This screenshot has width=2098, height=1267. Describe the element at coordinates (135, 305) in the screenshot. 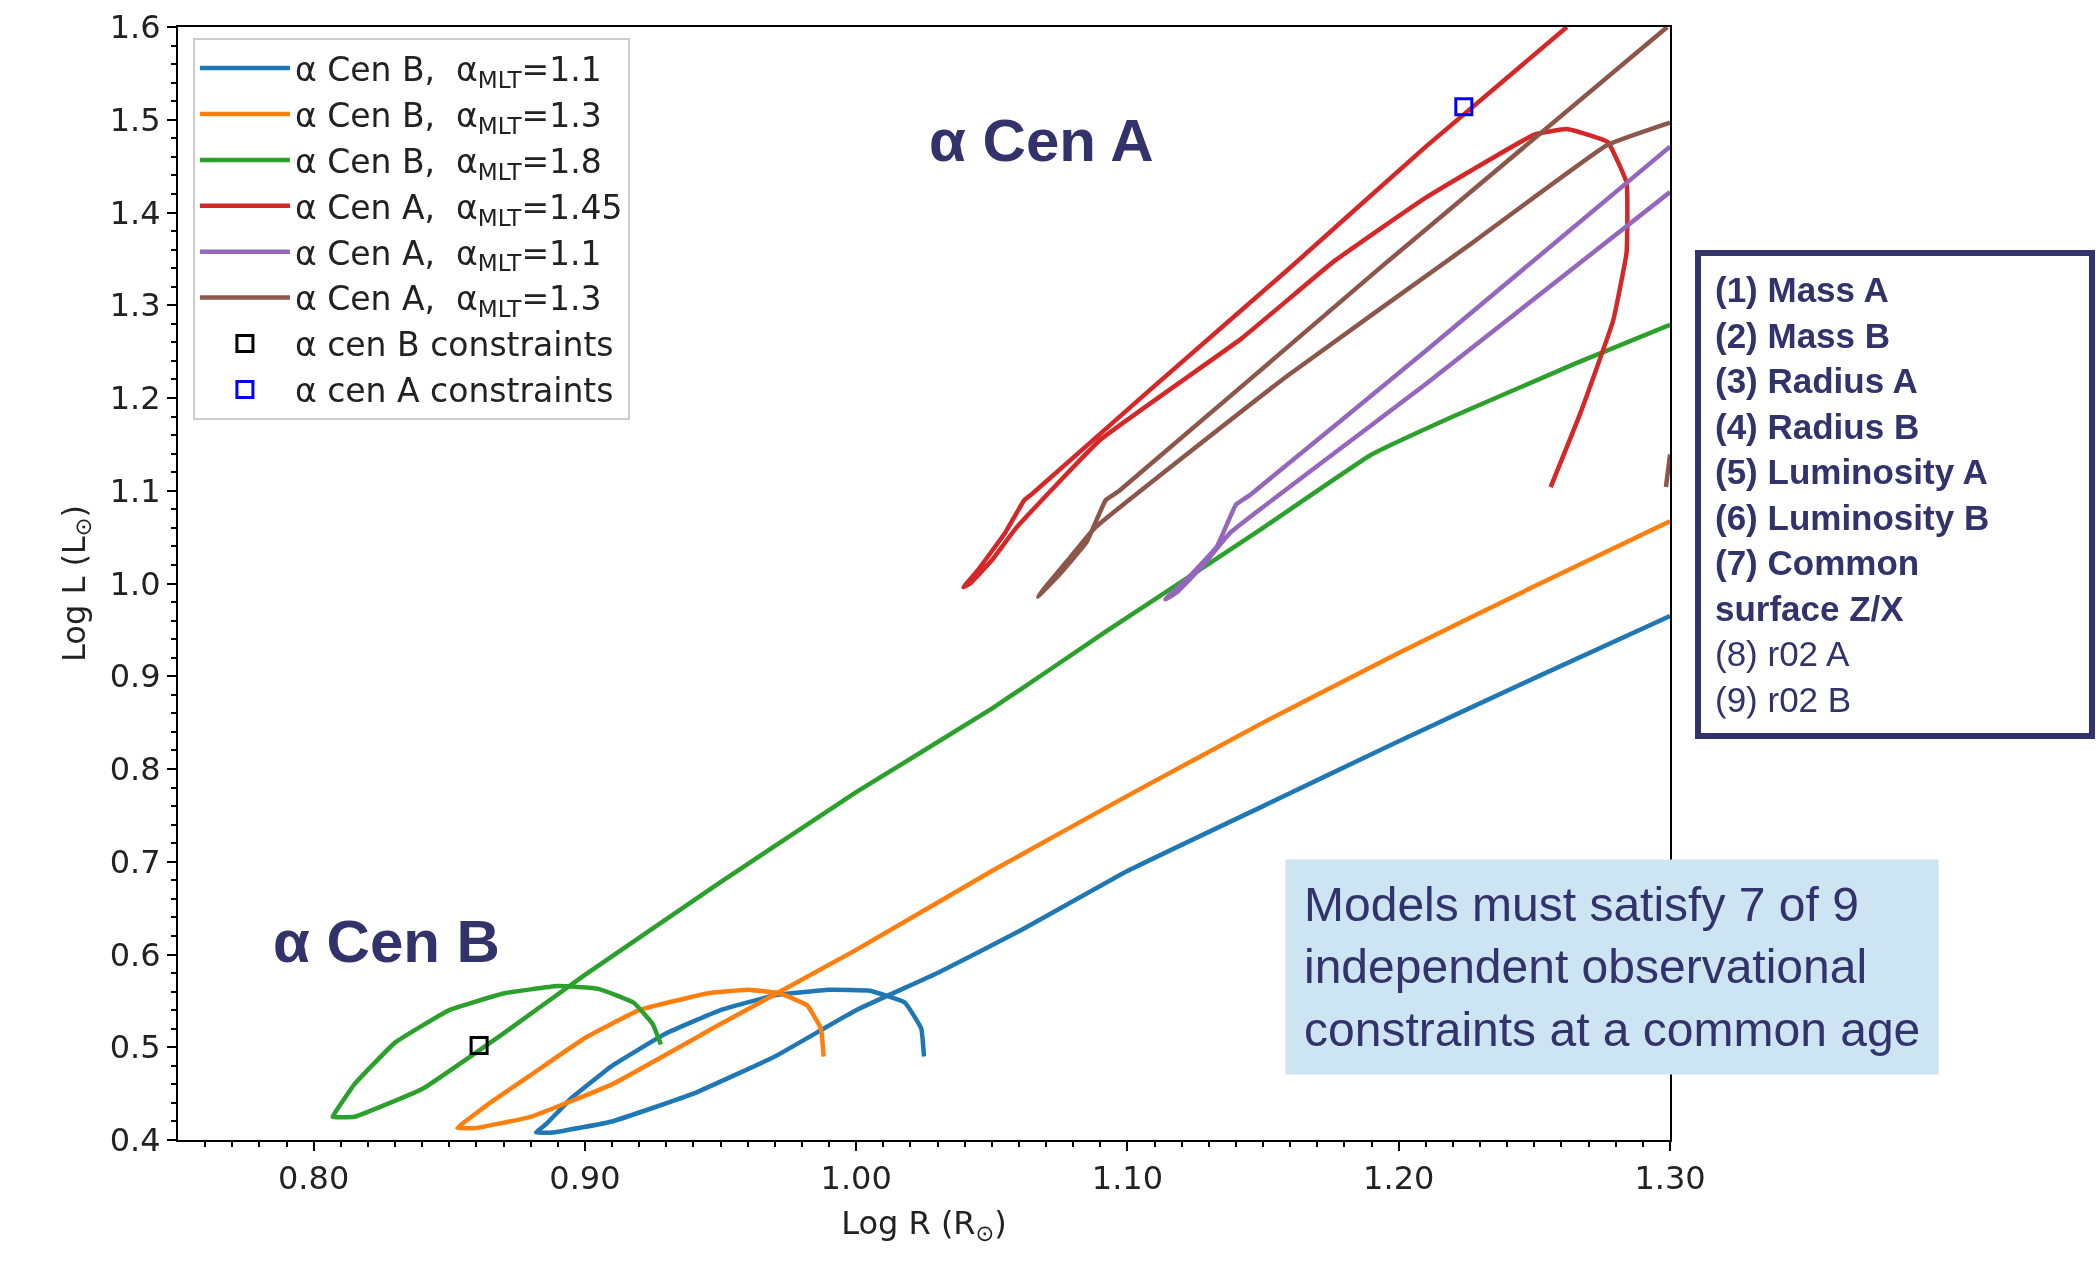

I see `y-tick-label: 1.3` at that location.